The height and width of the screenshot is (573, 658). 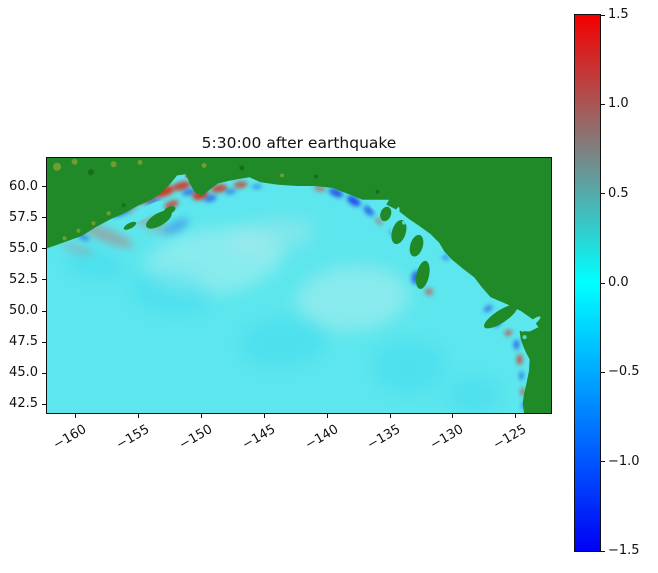 I want to click on colorbar-tick-label: 0.0, so click(x=618, y=282).